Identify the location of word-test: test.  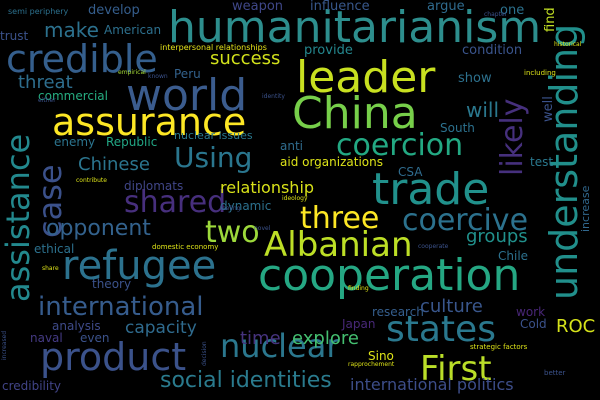
(542, 162).